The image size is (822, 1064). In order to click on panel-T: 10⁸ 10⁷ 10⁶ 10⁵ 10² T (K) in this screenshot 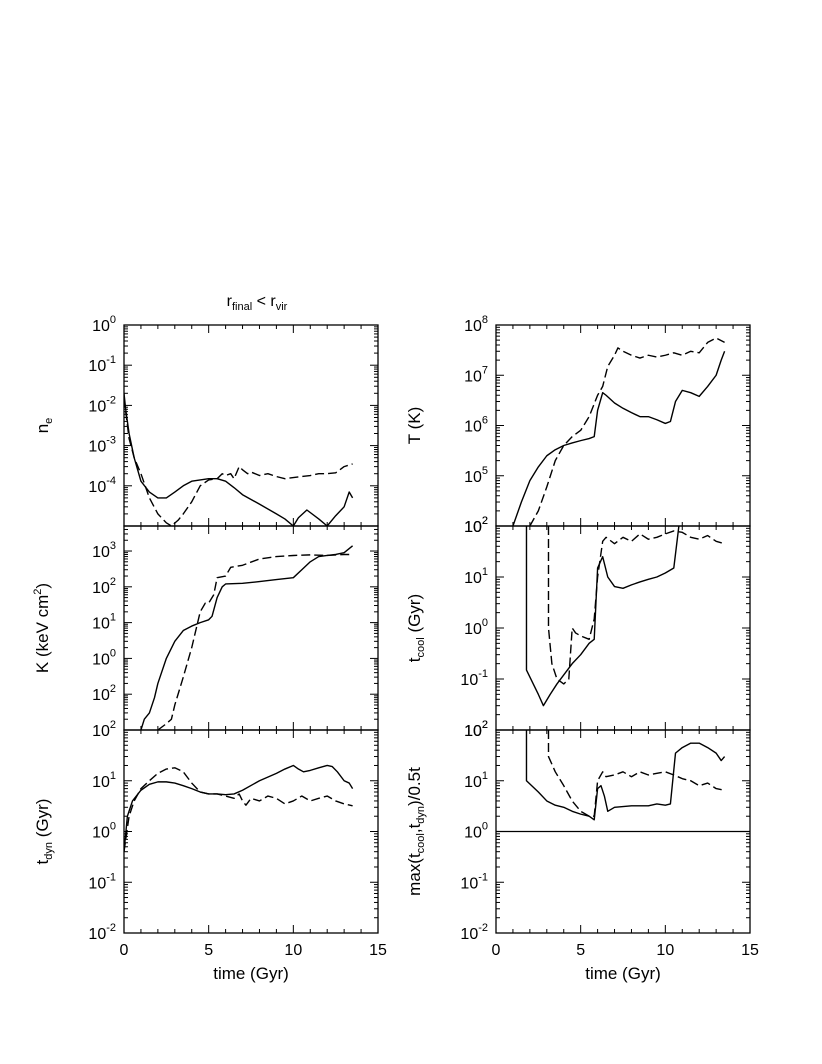, I will do `click(578, 425)`.